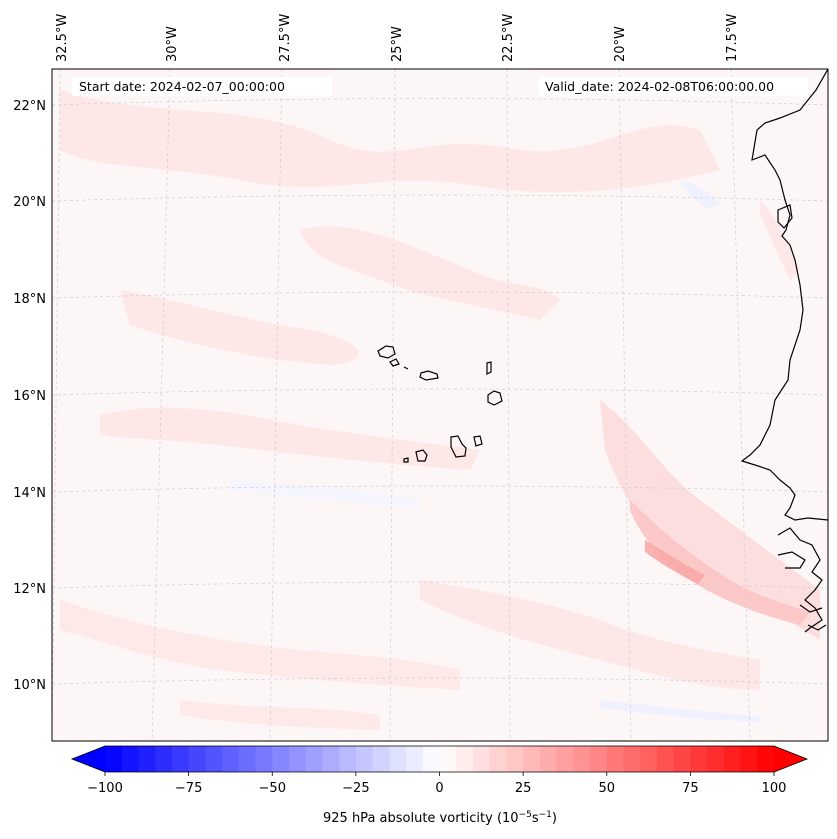 The height and width of the screenshot is (839, 837). Describe the element at coordinates (790, 759) in the screenshot. I see `colorbar-max-extend` at that location.